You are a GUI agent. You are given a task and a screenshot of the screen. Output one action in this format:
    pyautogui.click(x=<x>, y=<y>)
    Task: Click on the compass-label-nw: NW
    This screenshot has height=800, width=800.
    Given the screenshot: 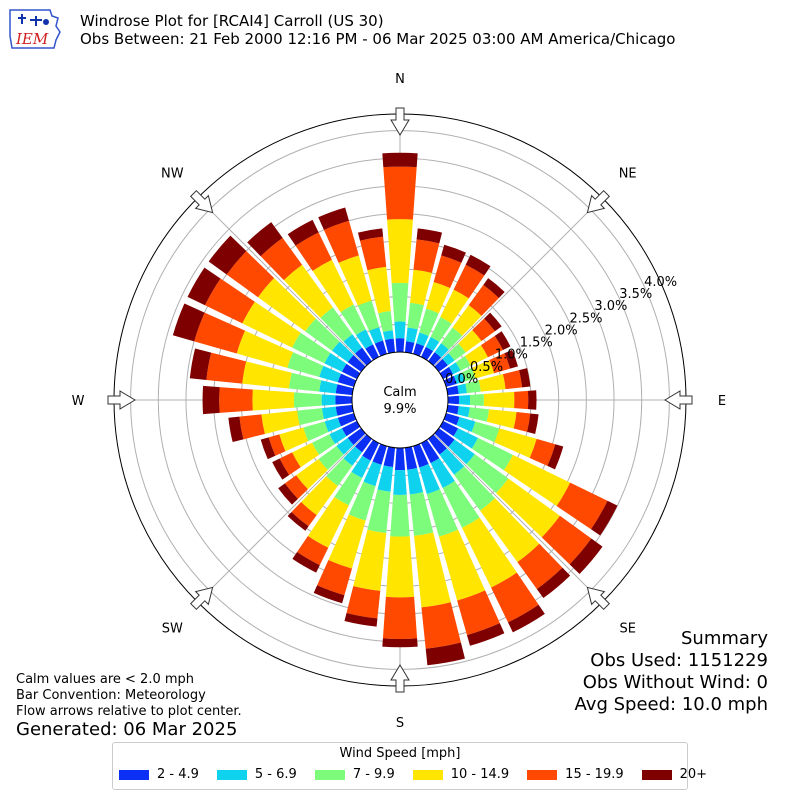 What is the action you would take?
    pyautogui.click(x=172, y=173)
    